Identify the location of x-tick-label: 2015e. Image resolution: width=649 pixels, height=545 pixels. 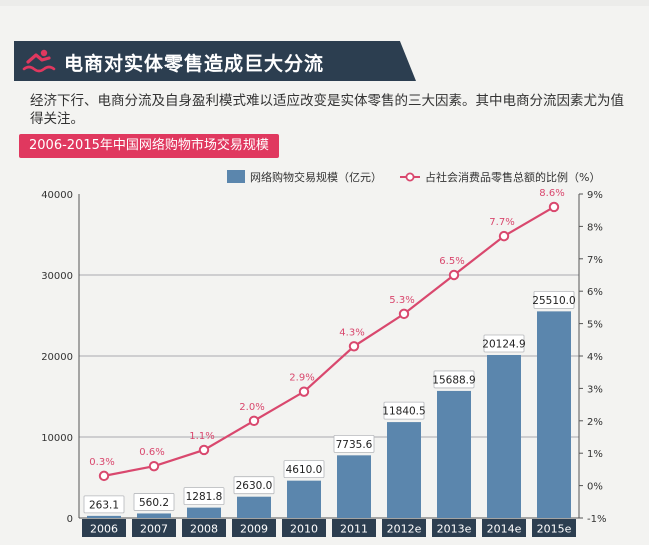
(554, 529).